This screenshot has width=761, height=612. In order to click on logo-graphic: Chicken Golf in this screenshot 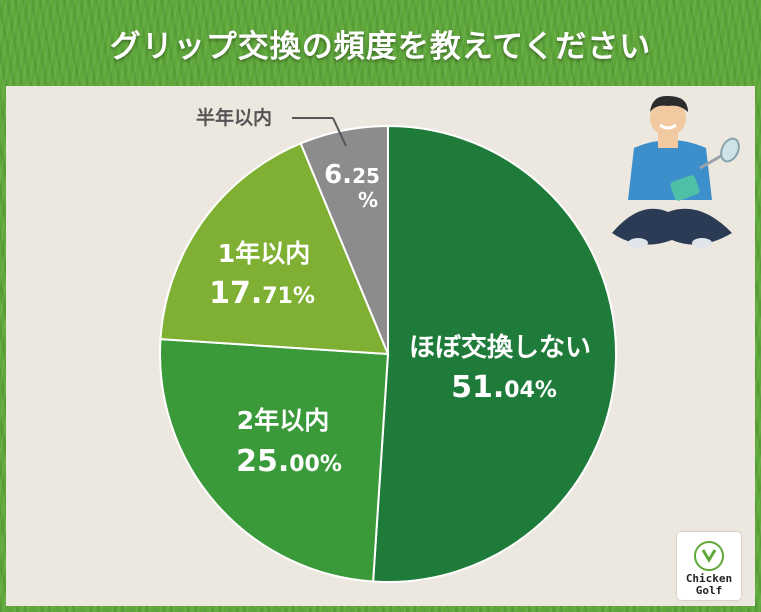, I will do `click(709, 569)`.